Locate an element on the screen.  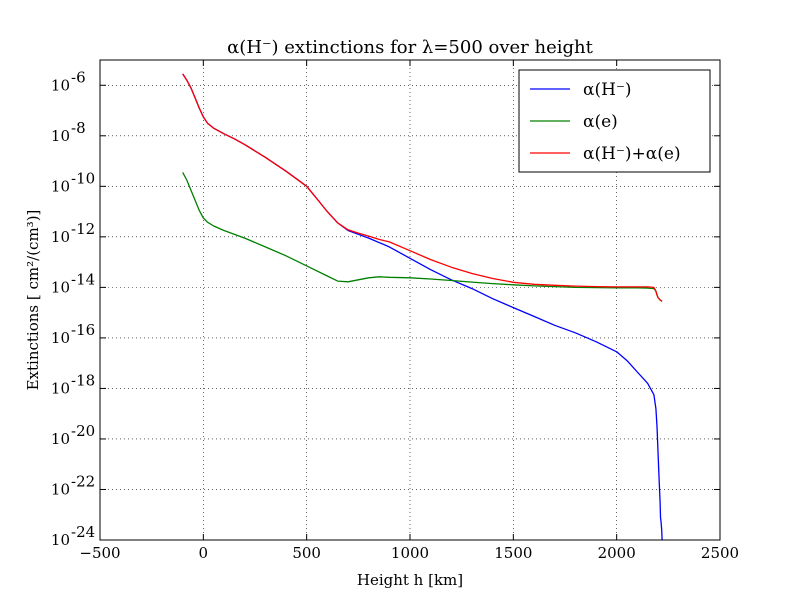
y-tick-exponent: -12 is located at coordinates (83, 229).